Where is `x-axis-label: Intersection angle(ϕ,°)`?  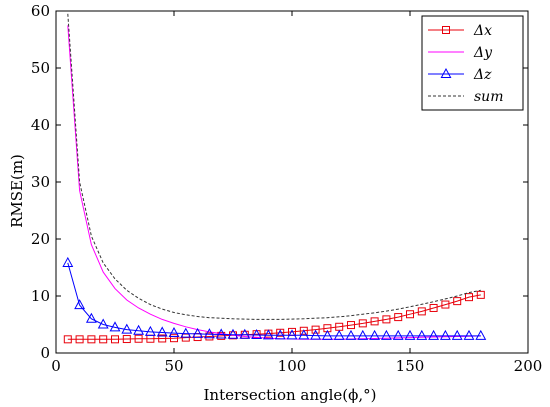
x-axis-label: Intersection angle(ϕ,°) is located at coordinates (290, 395).